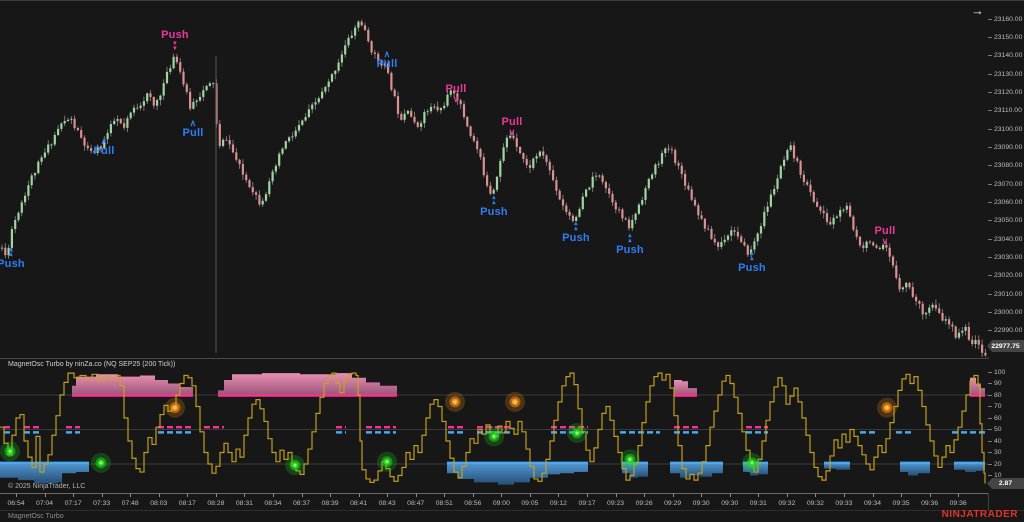  I want to click on time-tick-label: 09:33, so click(844, 503).